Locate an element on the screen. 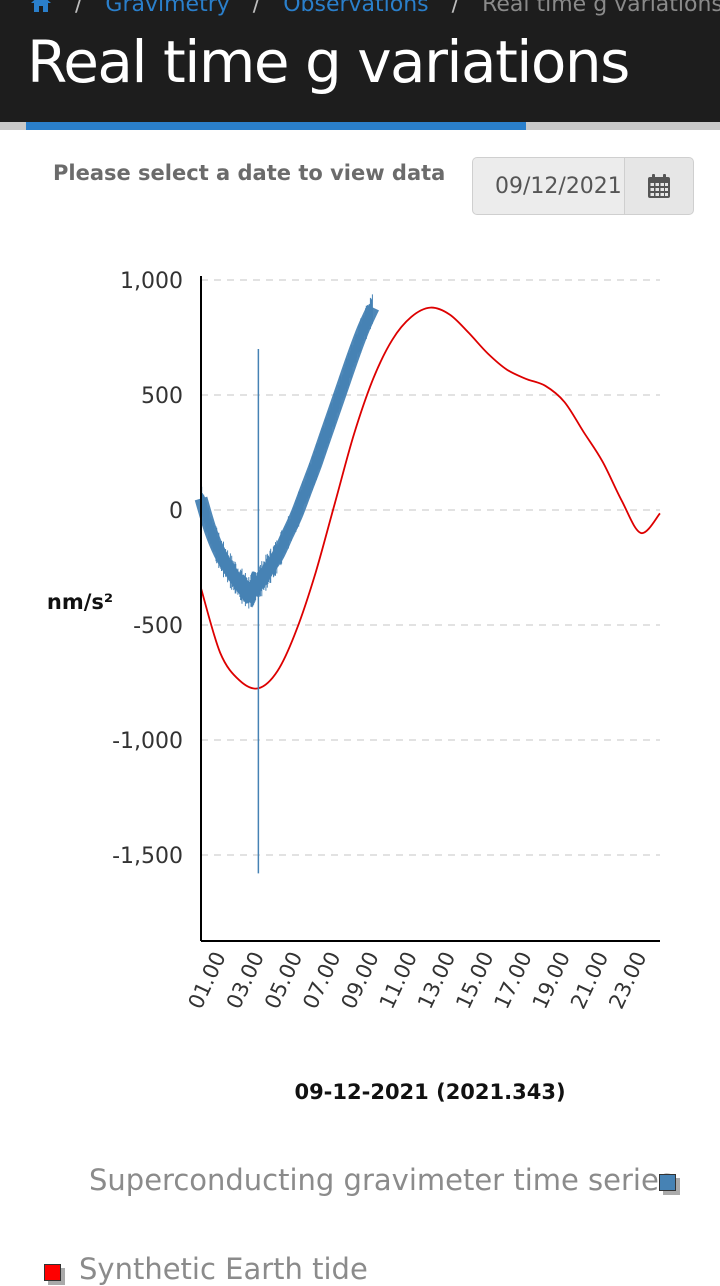  page-title: Real time g variations is located at coordinates (328, 62).